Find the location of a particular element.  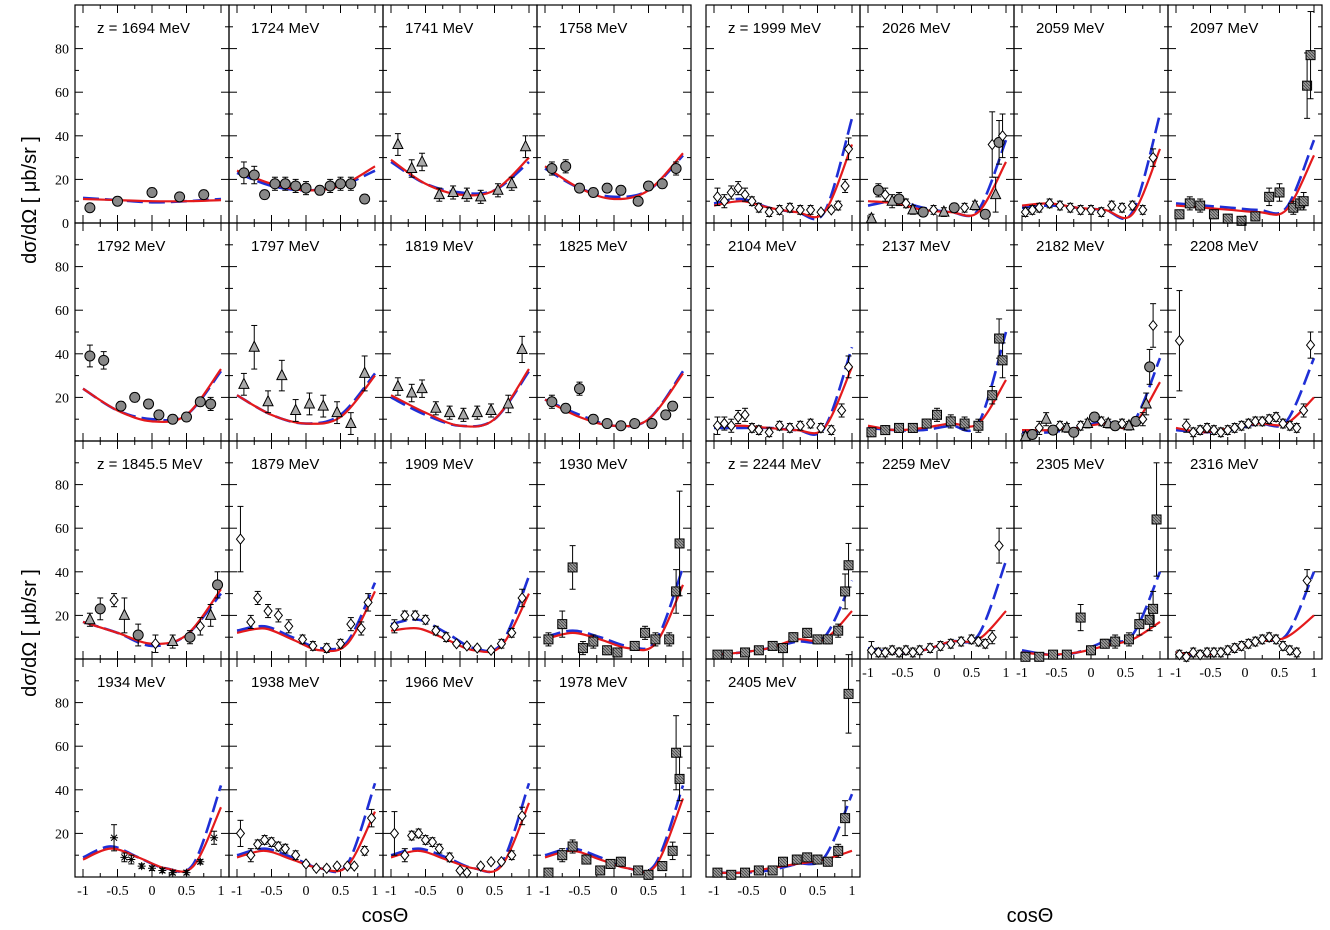

panel: 1819 MeV is located at coordinates (460, 332).